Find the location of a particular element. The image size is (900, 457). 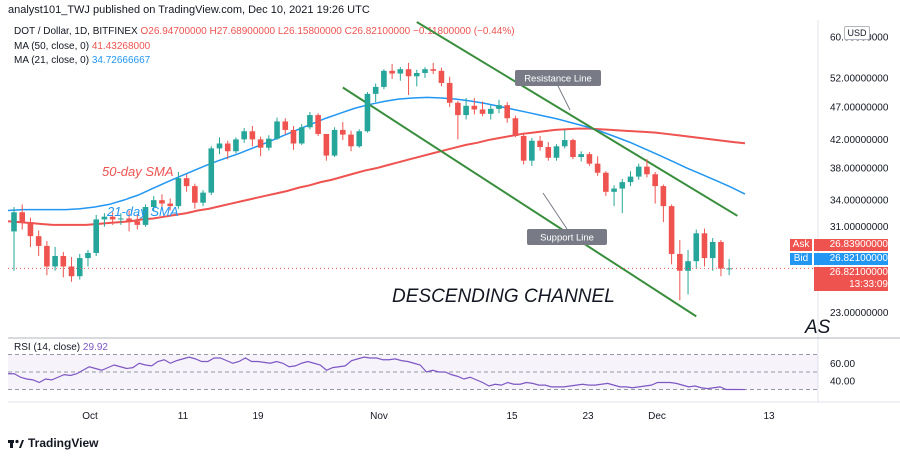

price-tick: 42.00000000 is located at coordinates (859, 140).